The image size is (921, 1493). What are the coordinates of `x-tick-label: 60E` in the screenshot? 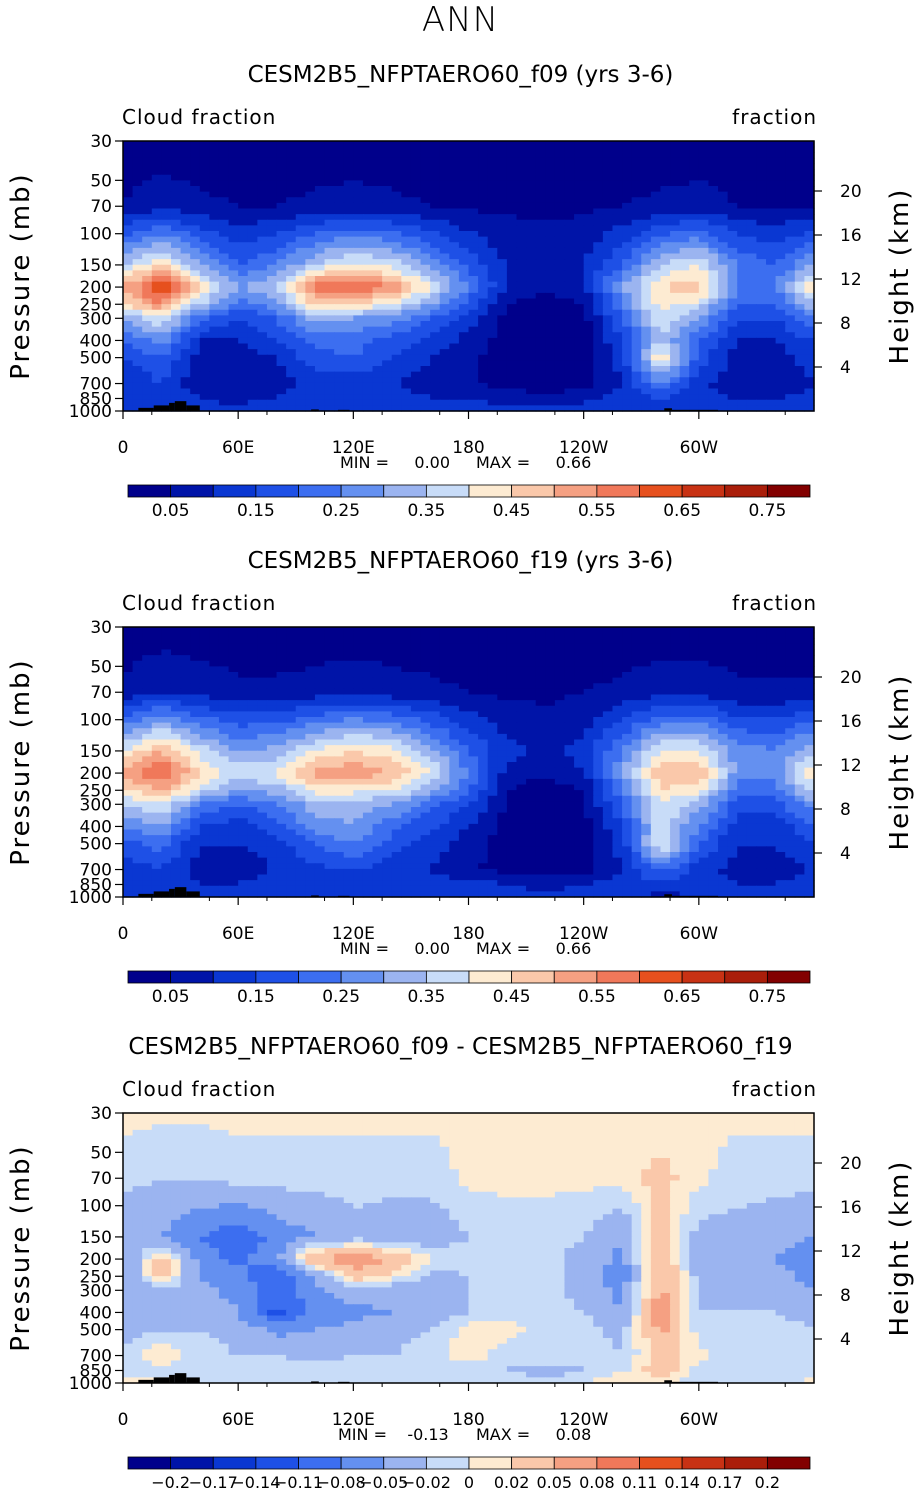 It's located at (238, 448).